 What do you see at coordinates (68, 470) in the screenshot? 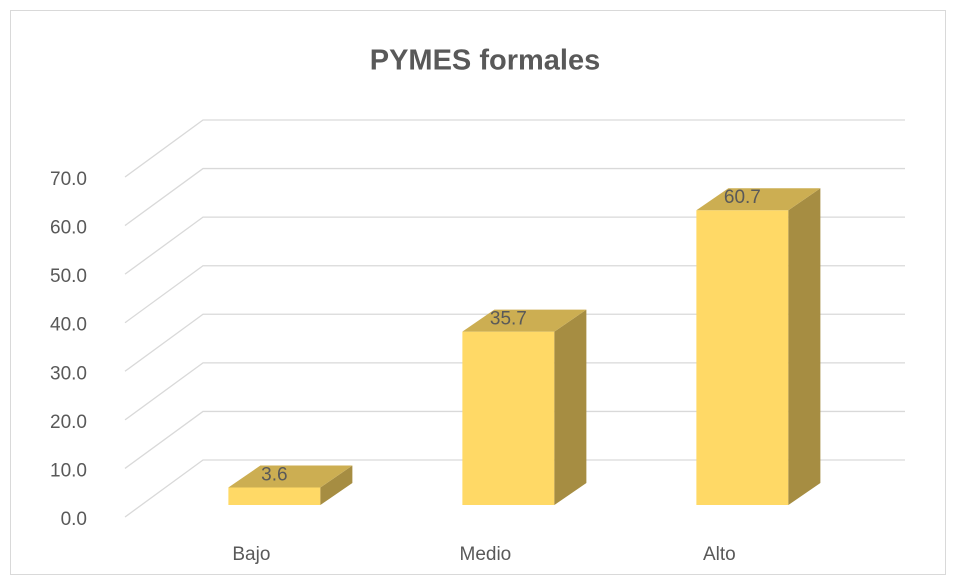
I see `y-tick-label: 10.0` at bounding box center [68, 470].